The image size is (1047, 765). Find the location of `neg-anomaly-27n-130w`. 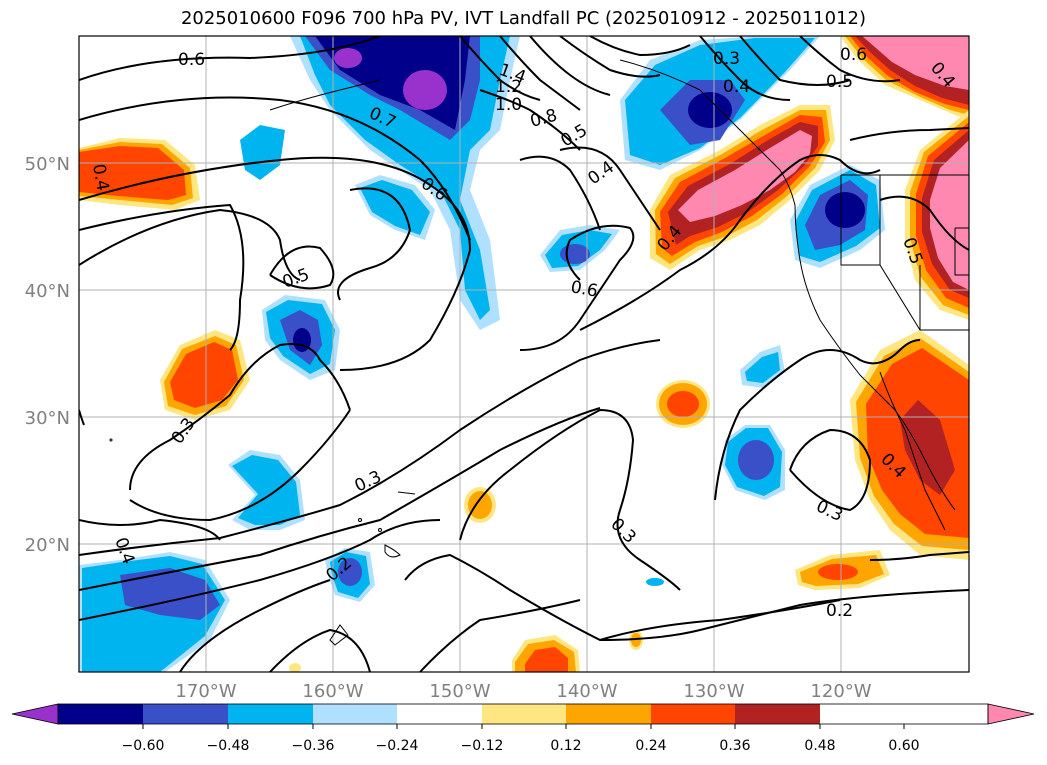

neg-anomaly-27n-130w is located at coordinates (753, 462).